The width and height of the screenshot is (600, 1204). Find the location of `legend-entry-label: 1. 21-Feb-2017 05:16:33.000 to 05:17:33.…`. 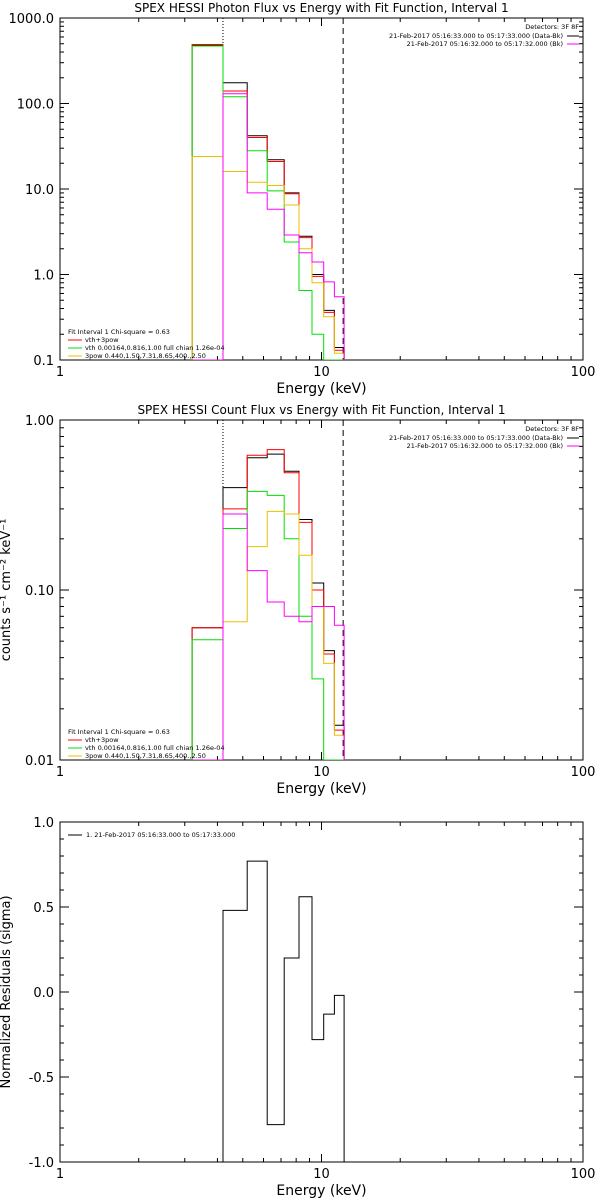

legend-entry-label: 1. 21-Feb-2017 05:16:33.000 to 05:17:33.… is located at coordinates (160, 835).